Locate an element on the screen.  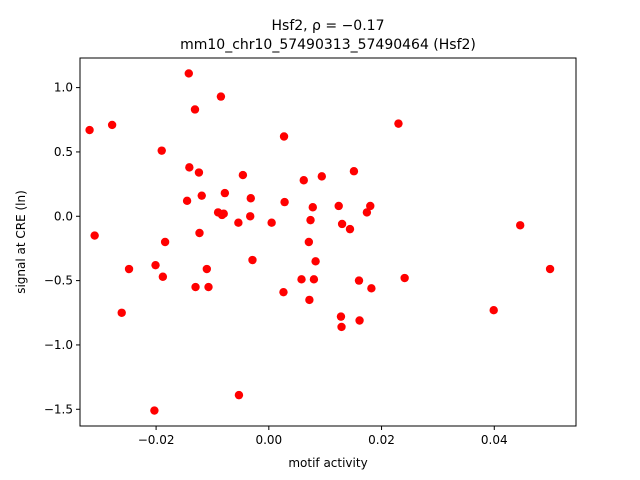
y-tick-label: −1.5 is located at coordinates (58, 409).